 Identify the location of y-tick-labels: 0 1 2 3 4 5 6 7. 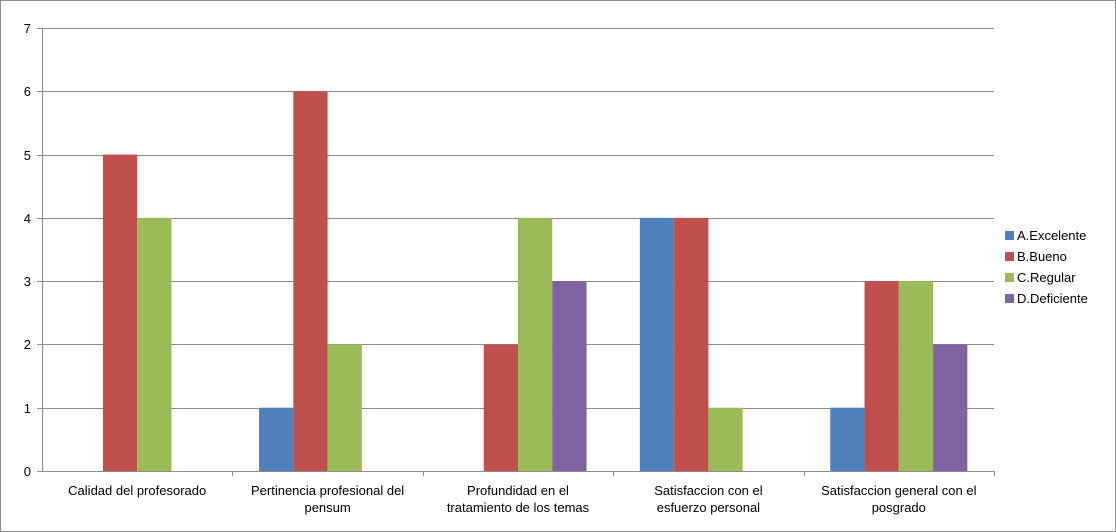
(27, 250).